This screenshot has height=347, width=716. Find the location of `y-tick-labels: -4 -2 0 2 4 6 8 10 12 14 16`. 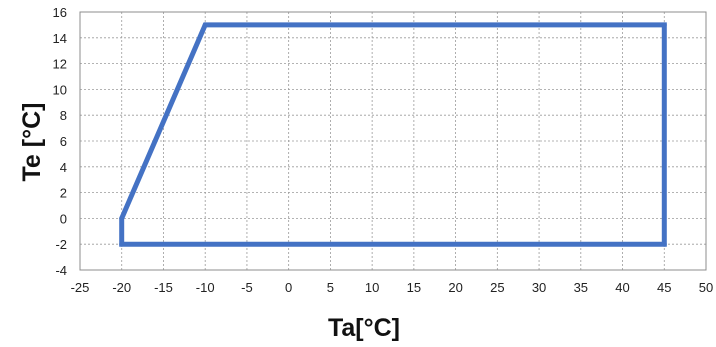

y-tick-labels: -4 -2 0 2 4 6 8 10 12 14 16 is located at coordinates (60, 141).